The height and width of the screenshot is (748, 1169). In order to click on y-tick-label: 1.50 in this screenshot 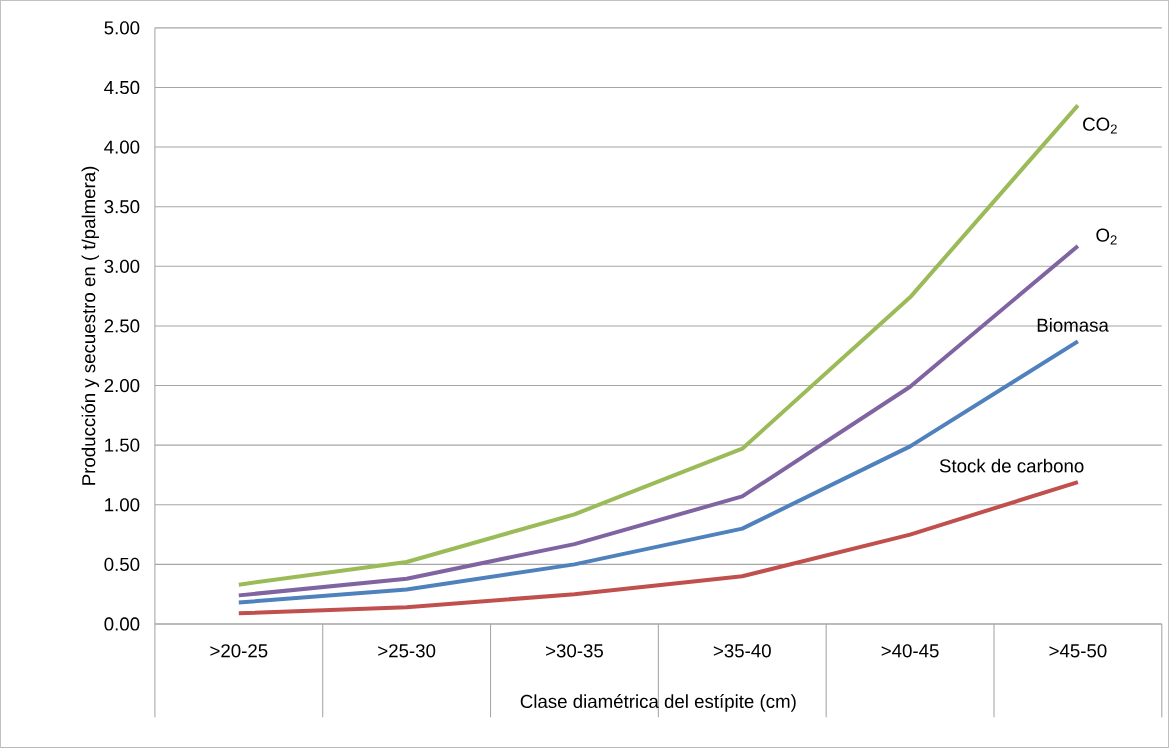, I will do `click(122, 445)`.